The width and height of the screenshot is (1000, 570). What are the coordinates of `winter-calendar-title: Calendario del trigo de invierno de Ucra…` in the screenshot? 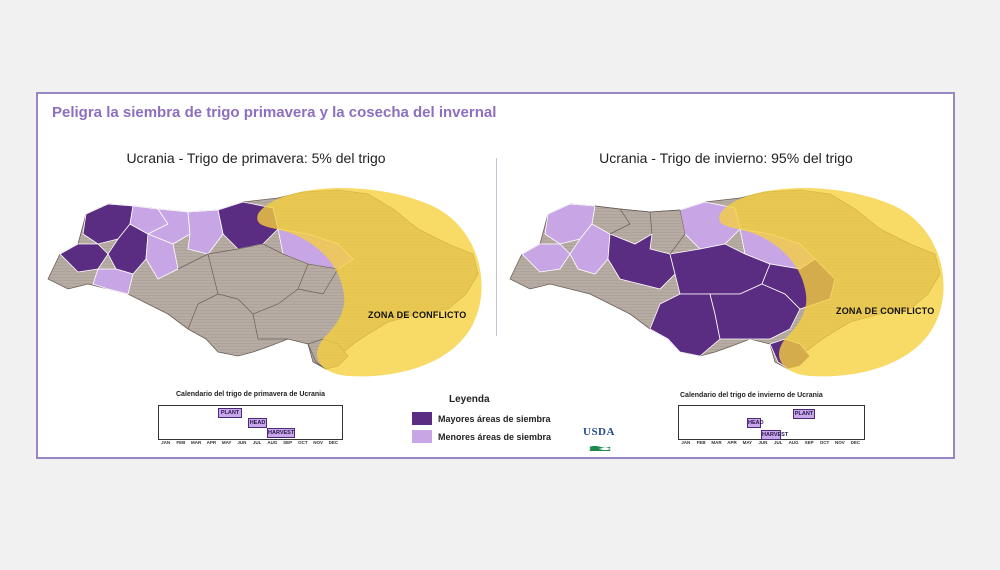 It's located at (751, 395).